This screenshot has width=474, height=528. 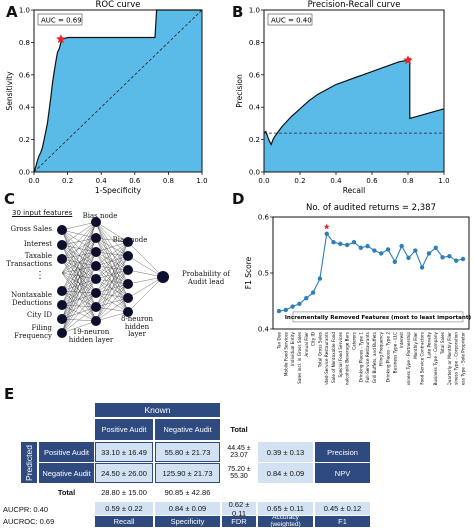 I want to click on recall-value: 0.59 ± 0.22, so click(x=124, y=508).